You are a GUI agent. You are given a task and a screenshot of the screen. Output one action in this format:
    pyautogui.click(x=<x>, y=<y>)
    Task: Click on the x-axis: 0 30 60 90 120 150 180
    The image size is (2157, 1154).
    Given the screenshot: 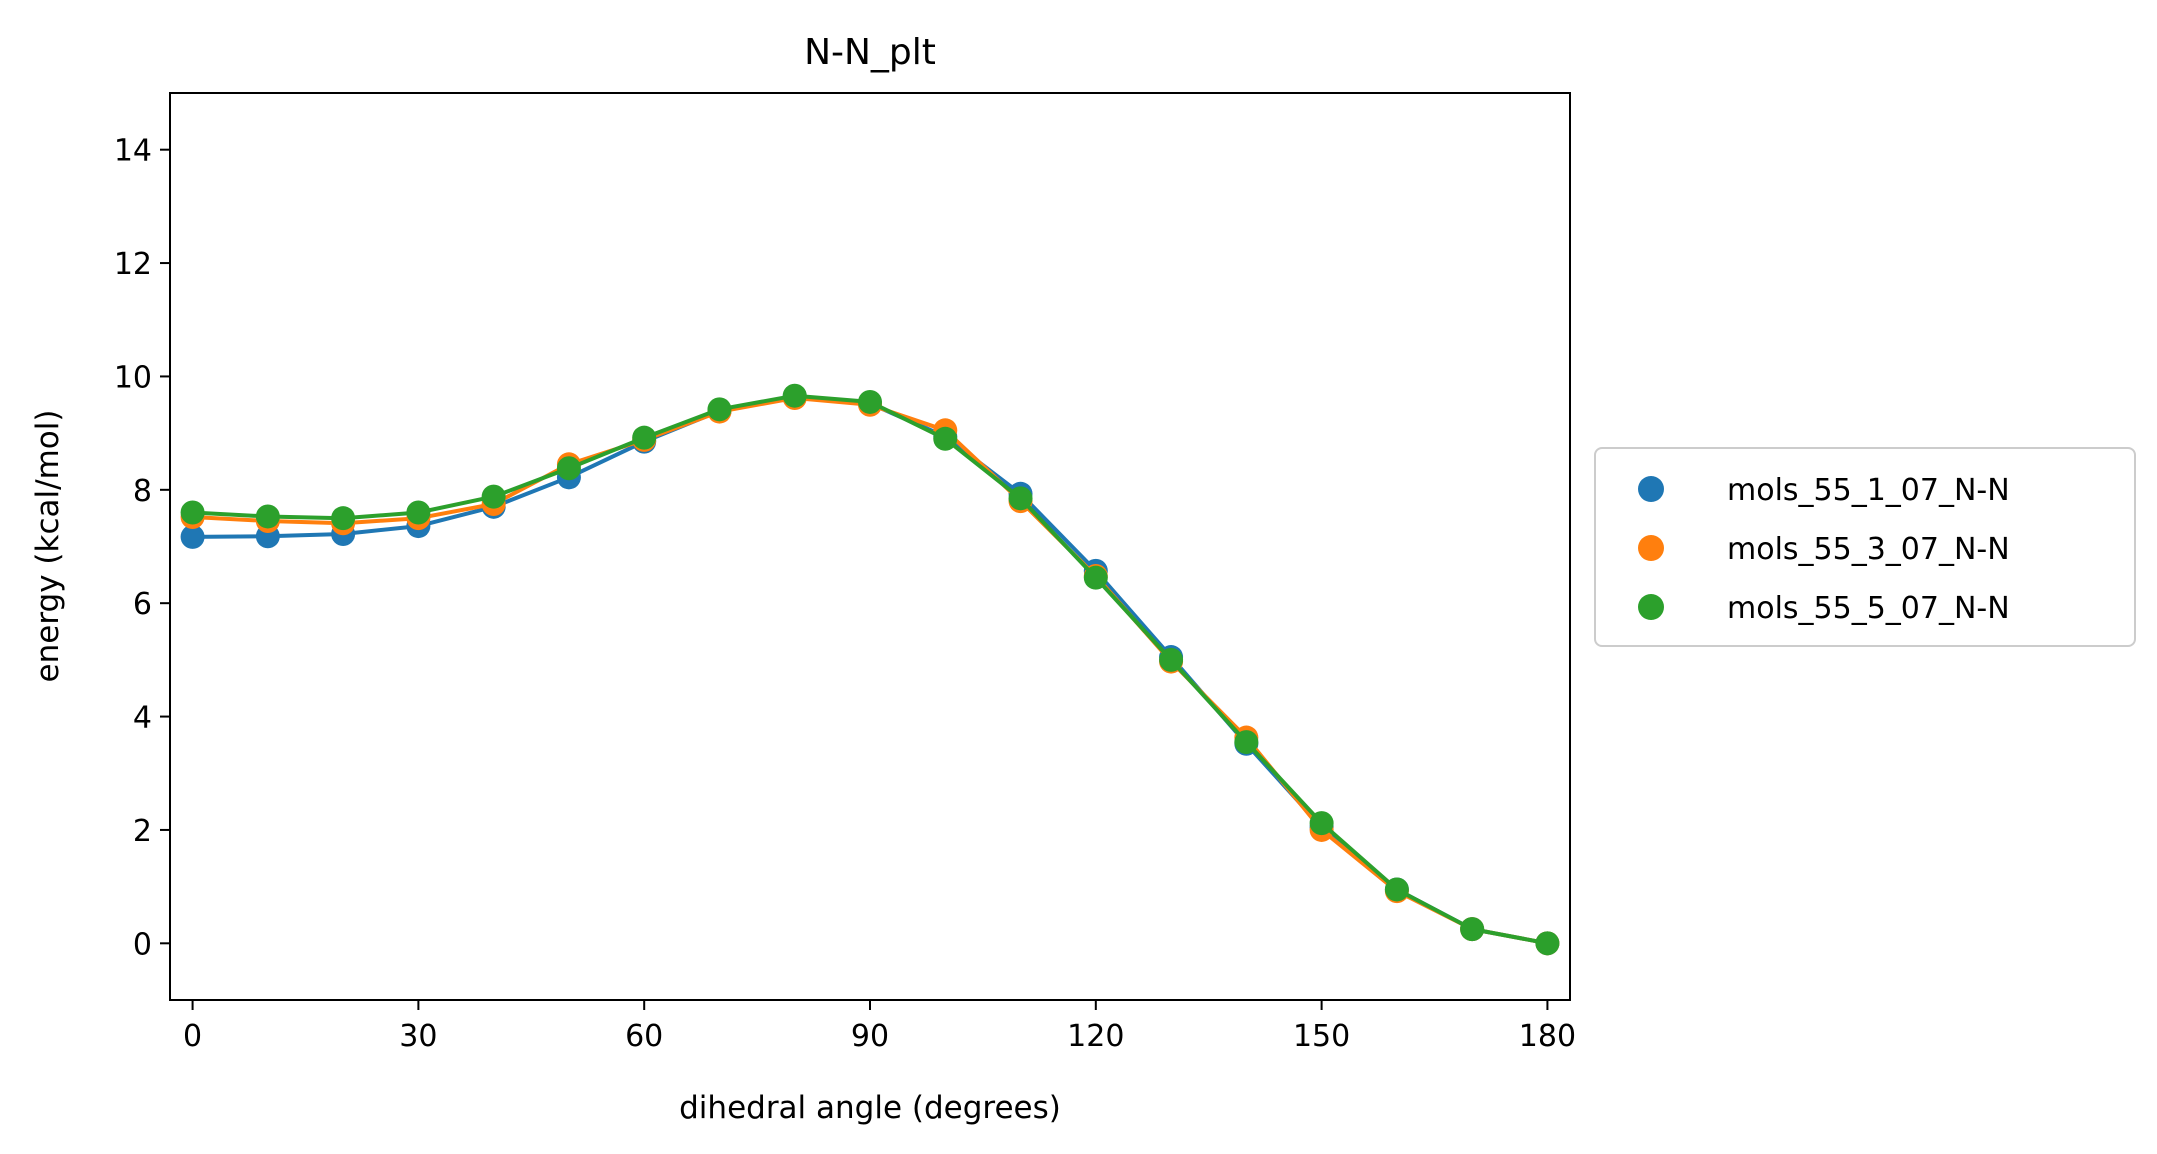 What is the action you would take?
    pyautogui.click(x=879, y=1027)
    